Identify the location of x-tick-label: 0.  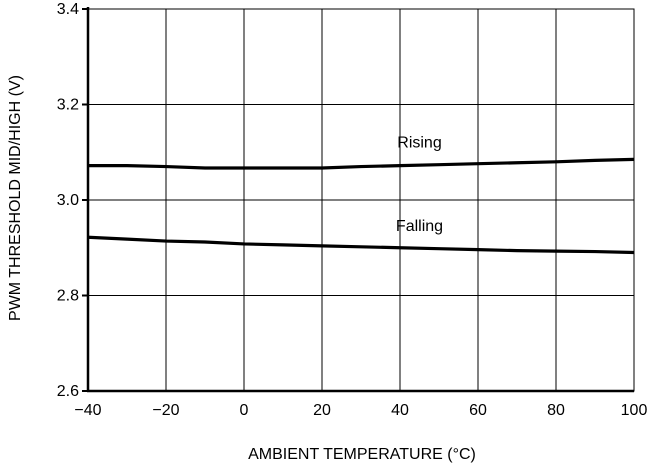
(244, 410).